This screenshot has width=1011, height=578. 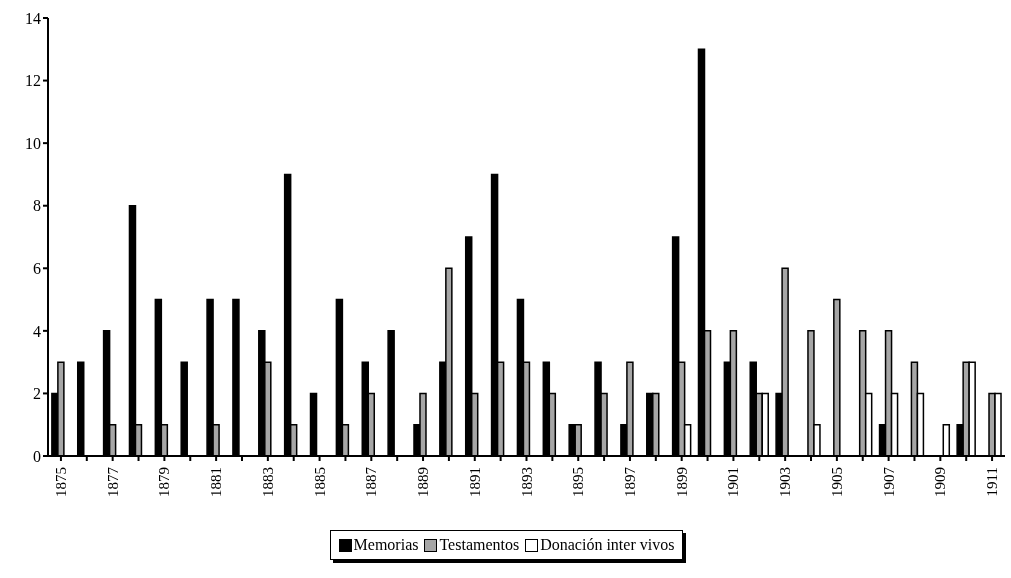 What do you see at coordinates (319, 482) in the screenshot?
I see `x-tick-label: 1885` at bounding box center [319, 482].